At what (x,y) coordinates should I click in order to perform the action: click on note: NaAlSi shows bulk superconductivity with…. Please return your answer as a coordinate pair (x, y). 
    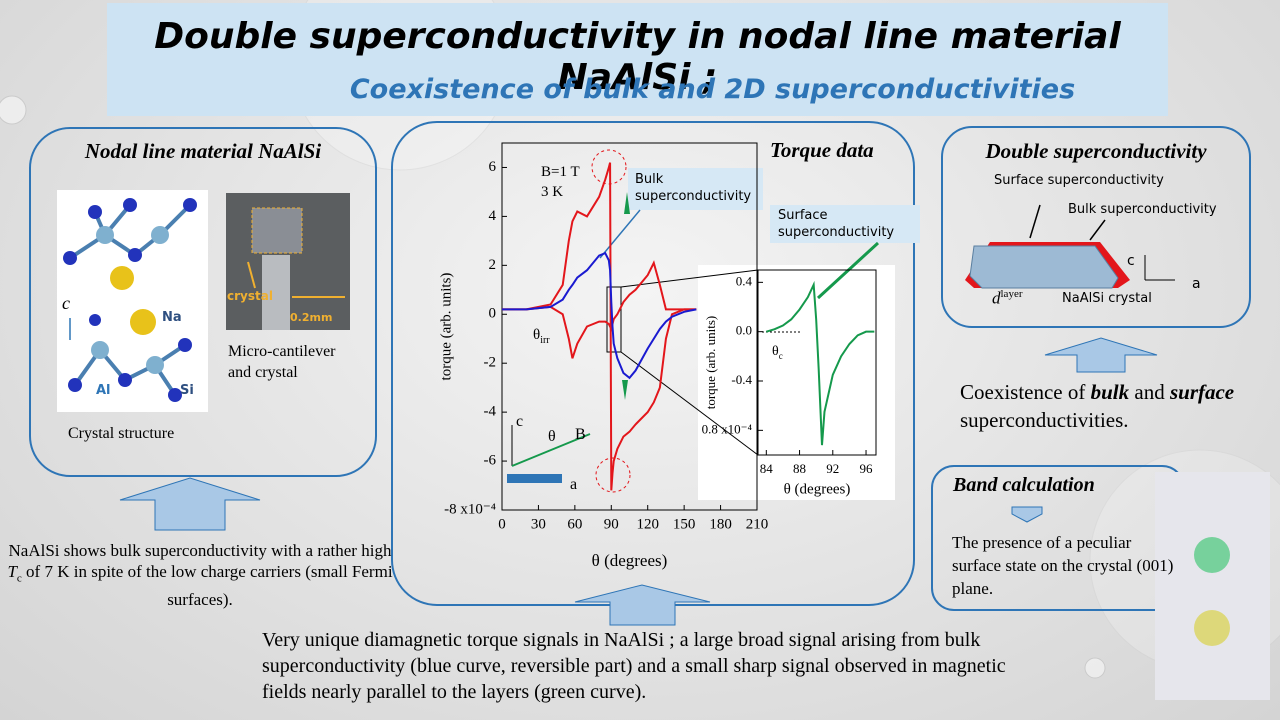
    Looking at the image, I should click on (200, 575).